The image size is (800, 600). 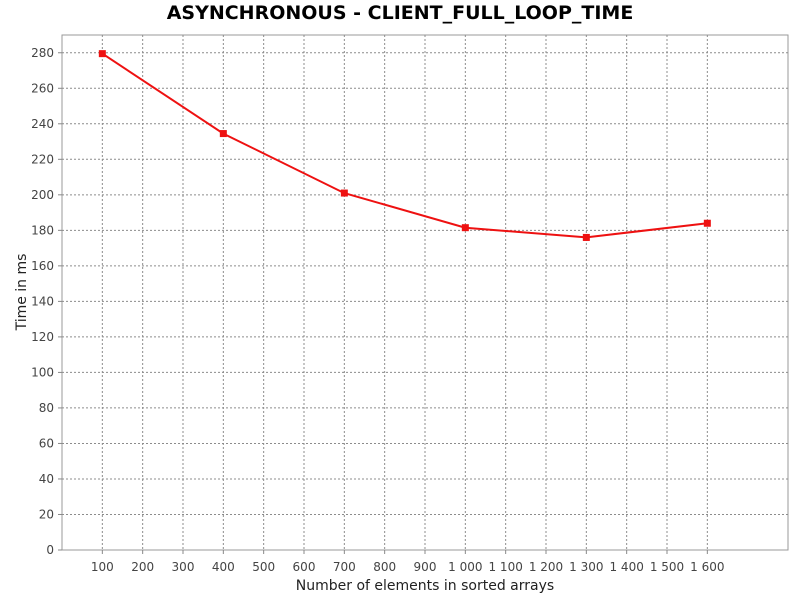 I want to click on x-tick-label: 1 300, so click(x=586, y=567).